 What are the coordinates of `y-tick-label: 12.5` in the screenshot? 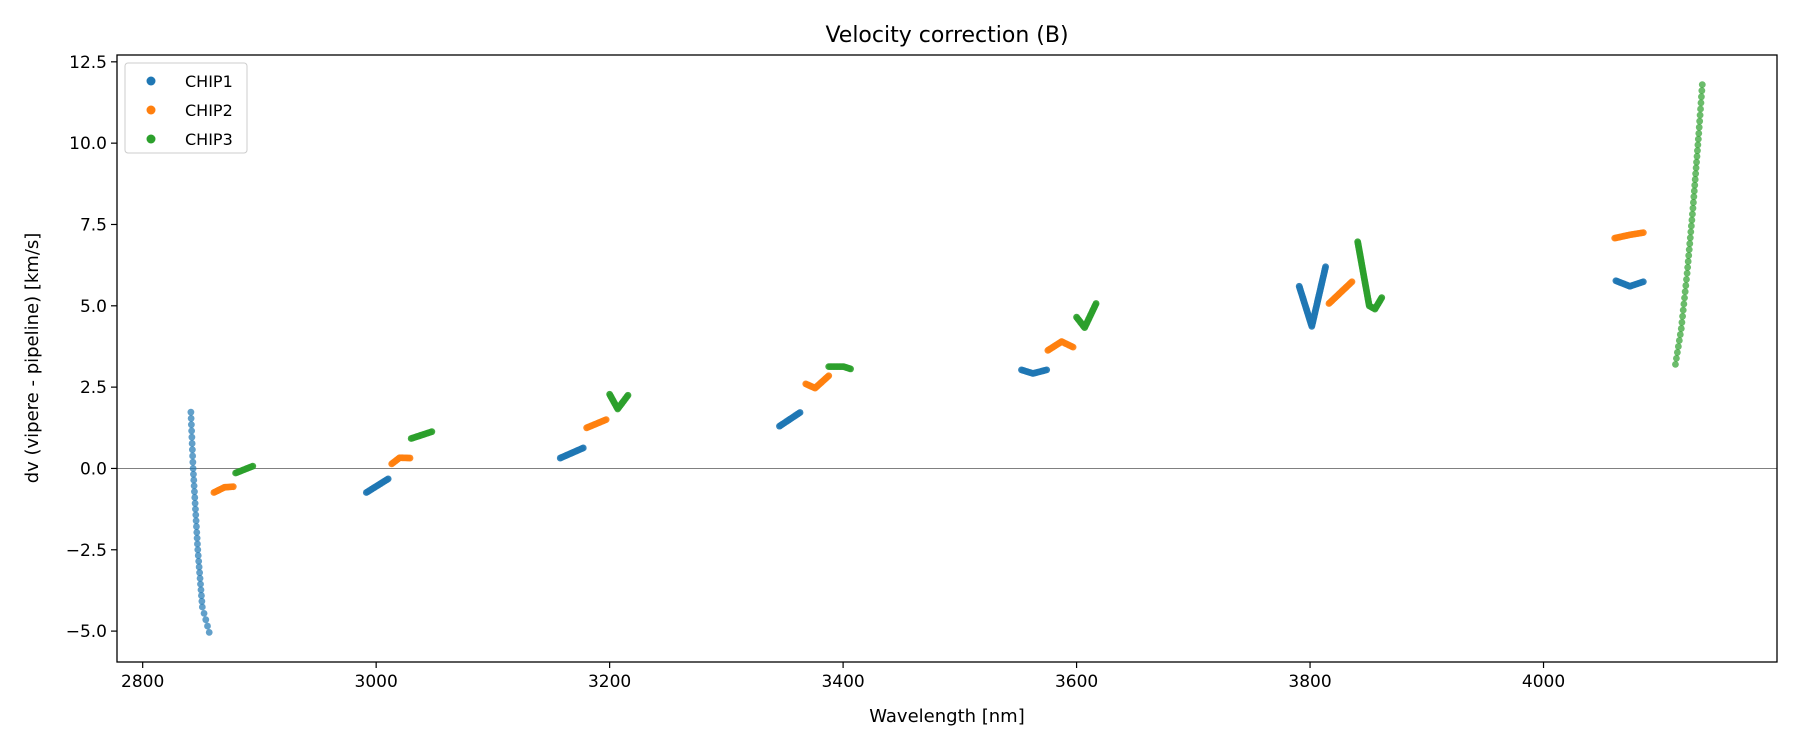 It's located at (88, 63).